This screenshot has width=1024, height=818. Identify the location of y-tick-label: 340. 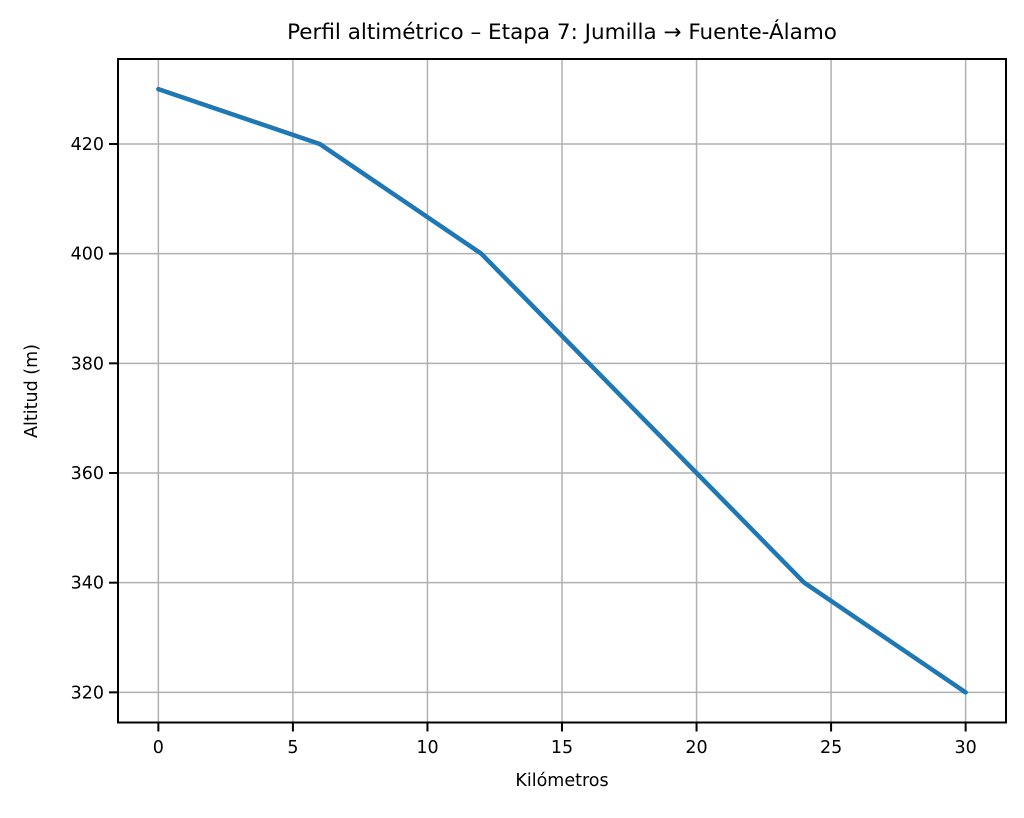
(87, 584).